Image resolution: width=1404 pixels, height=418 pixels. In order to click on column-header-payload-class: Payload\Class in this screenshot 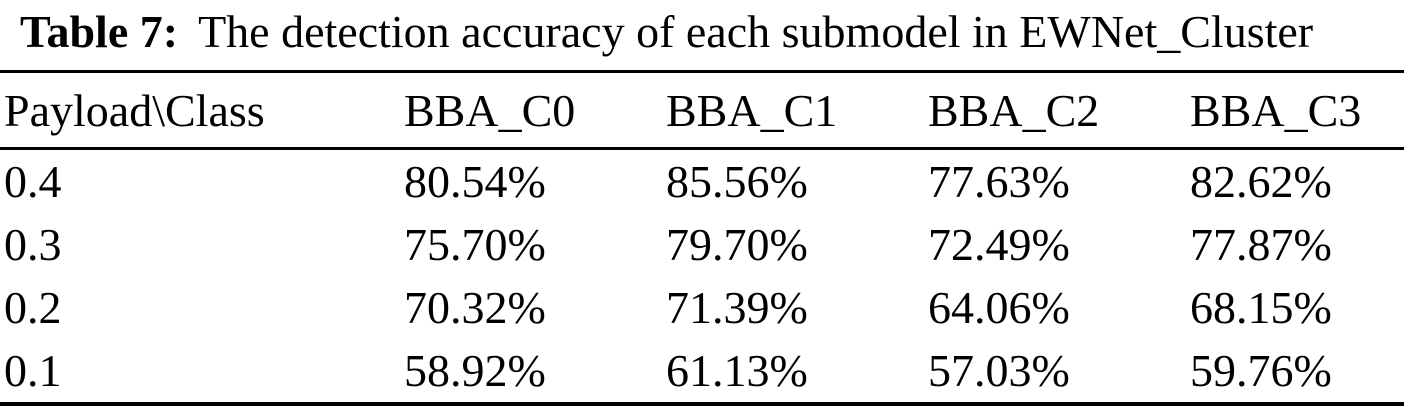, I will do `click(134, 110)`.